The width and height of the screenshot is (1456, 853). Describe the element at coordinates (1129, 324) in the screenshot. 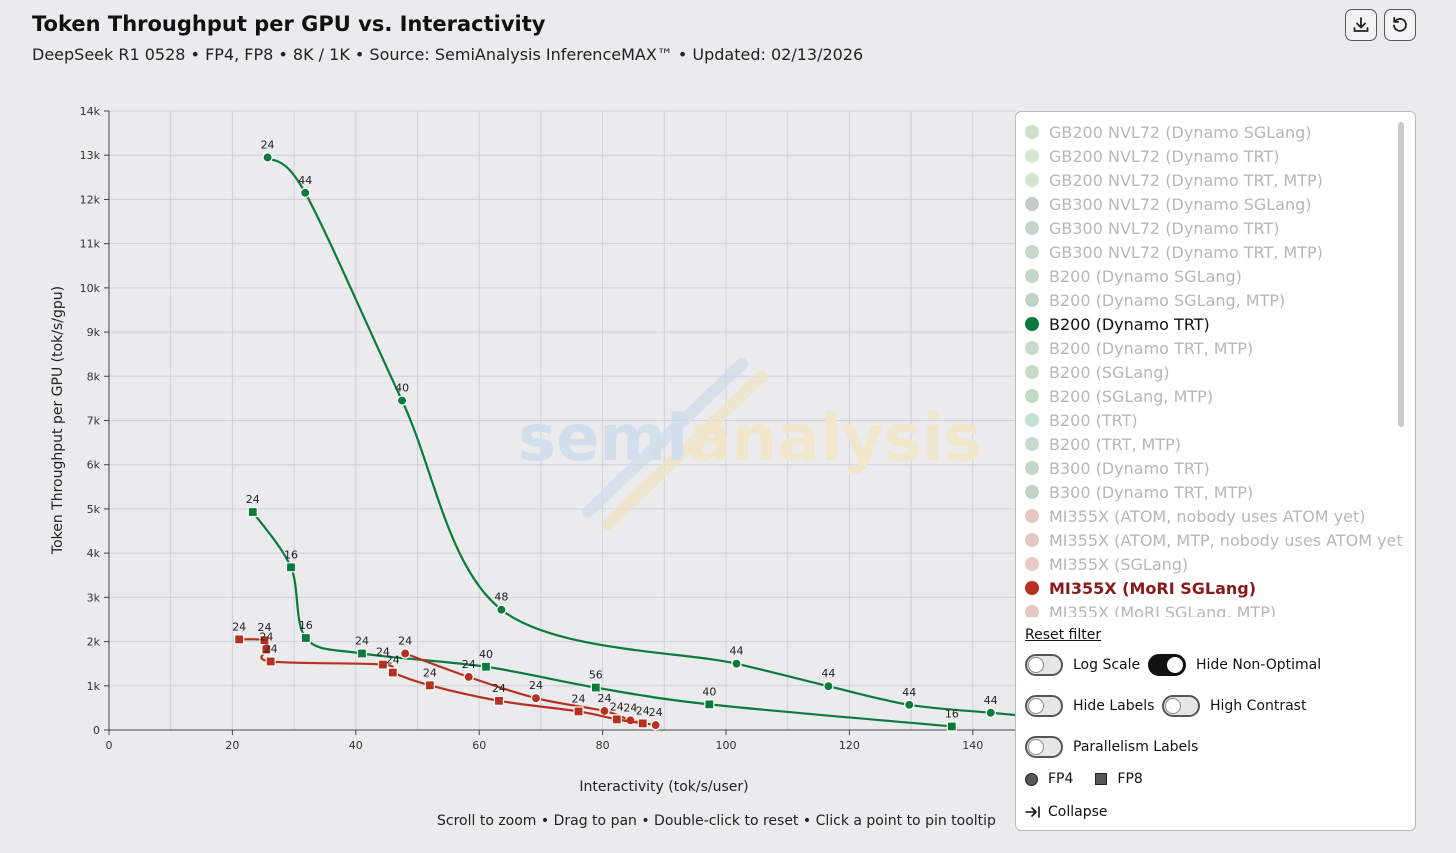

I see `legend-item-label: B200 (Dynamo TRT)` at that location.